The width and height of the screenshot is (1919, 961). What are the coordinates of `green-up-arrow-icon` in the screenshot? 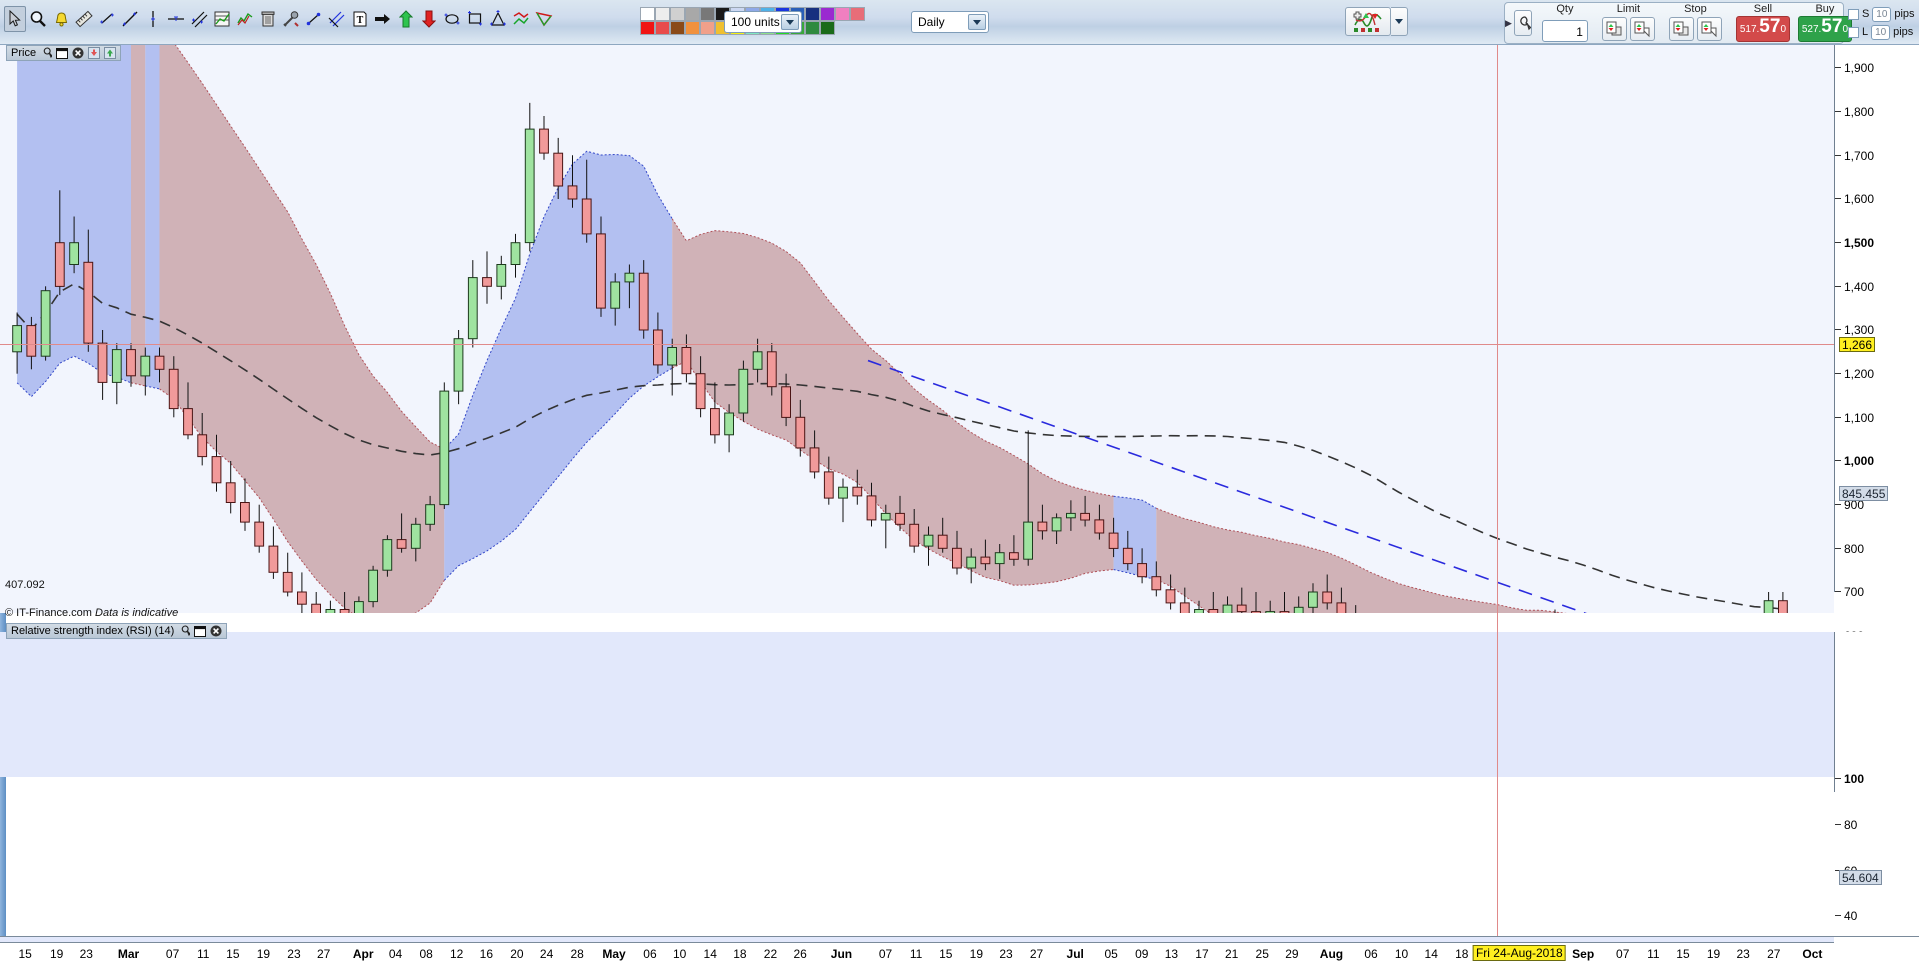 It's located at (406, 19).